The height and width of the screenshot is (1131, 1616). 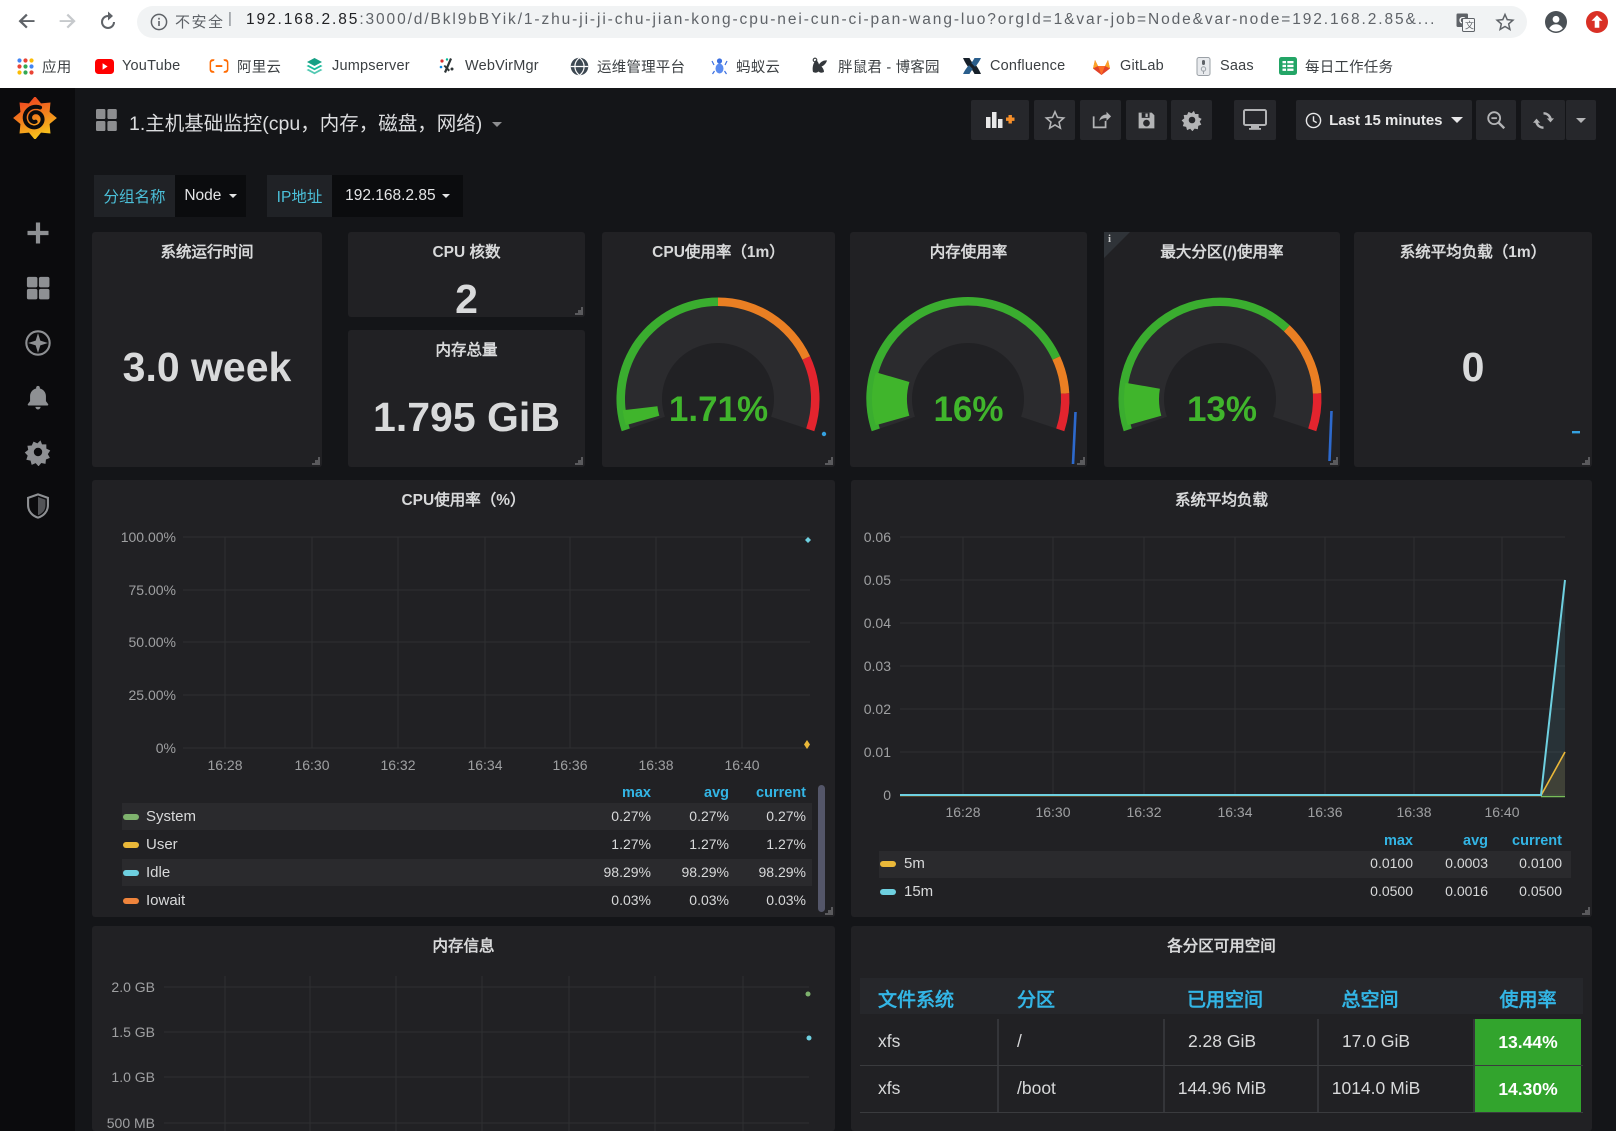 I want to click on svg-text: 文, so click(x=1469, y=25).